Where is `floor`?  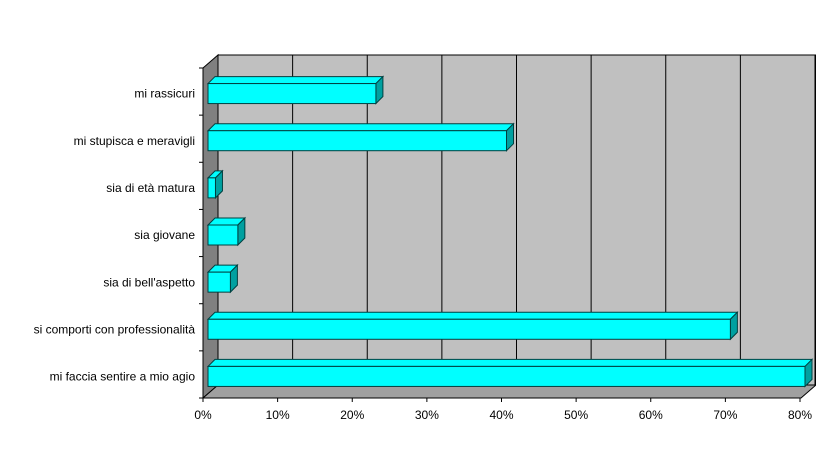 floor is located at coordinates (508, 391).